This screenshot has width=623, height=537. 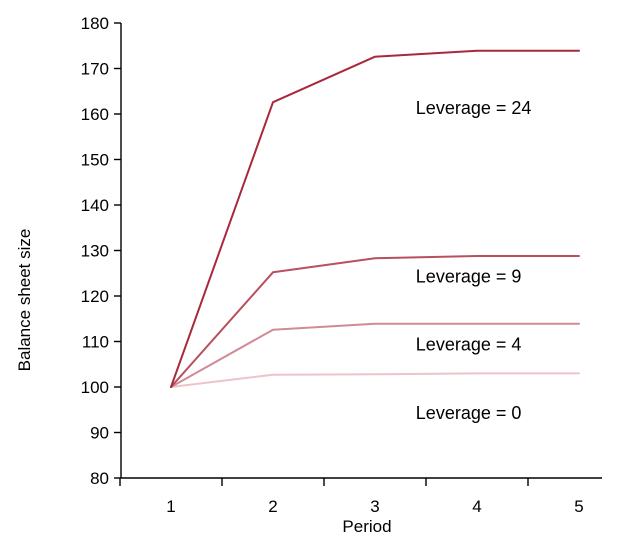 What do you see at coordinates (95, 342) in the screenshot?
I see `y-tick-label: 110` at bounding box center [95, 342].